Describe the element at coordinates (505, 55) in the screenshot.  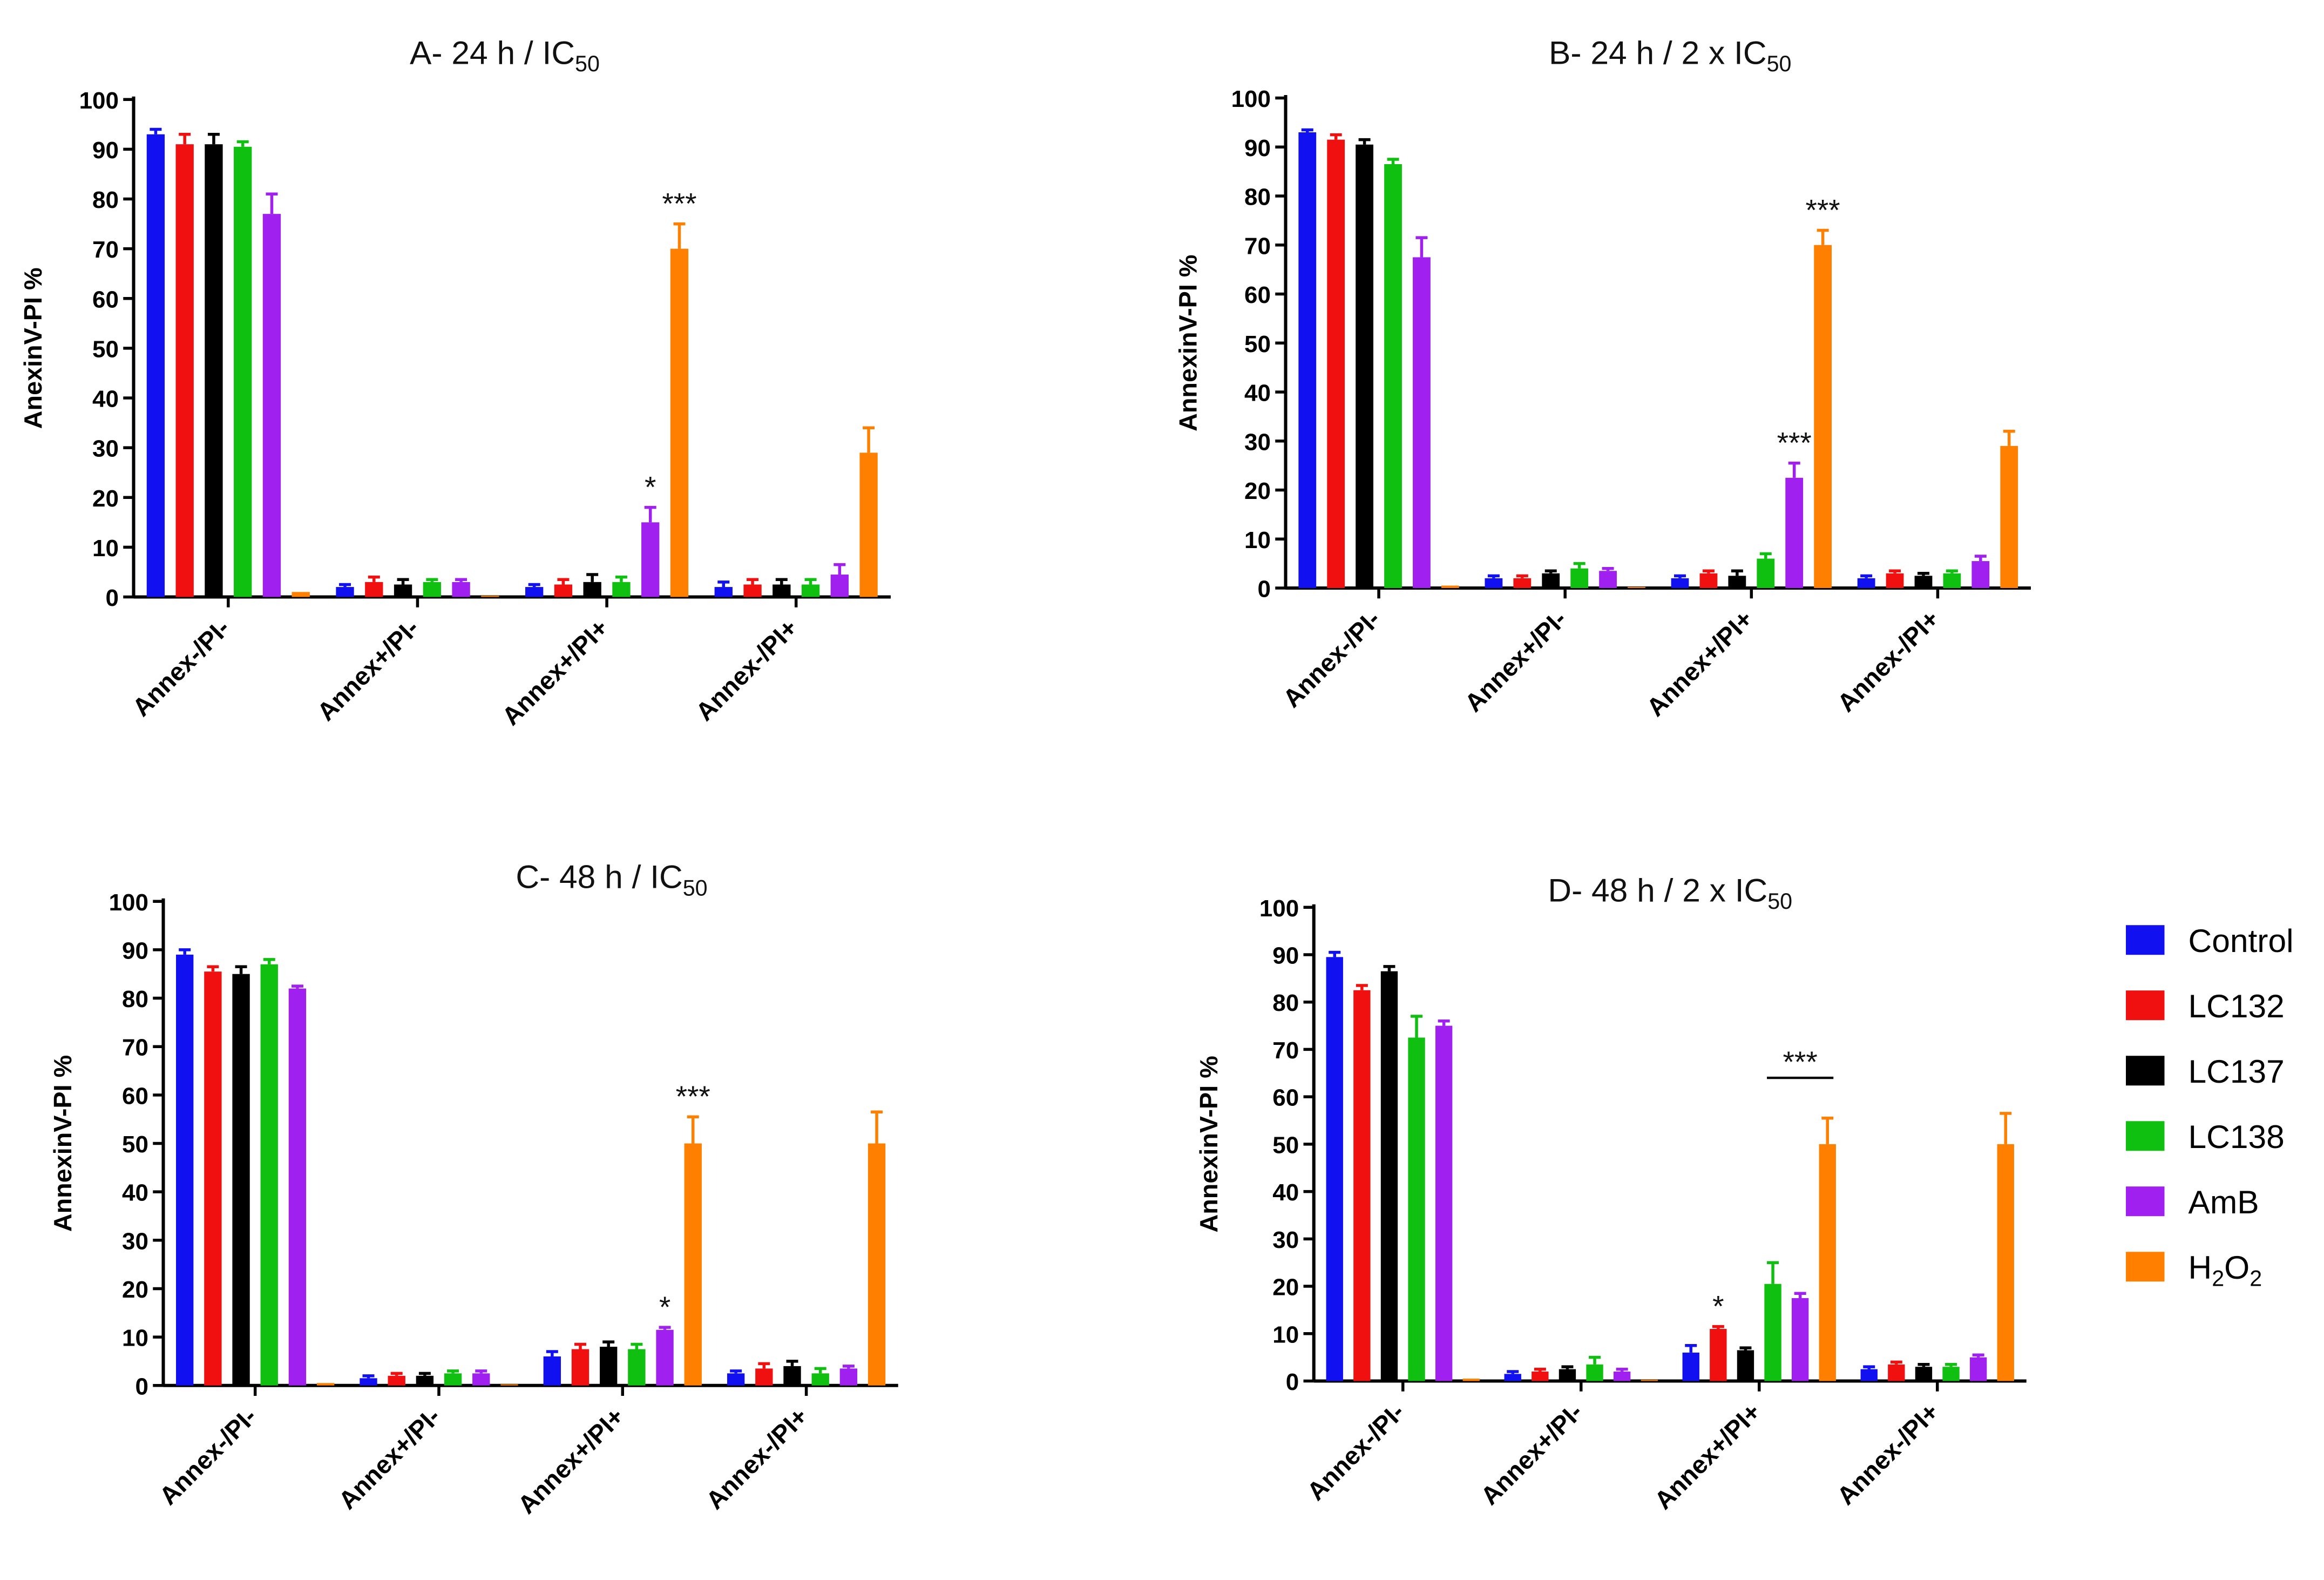
I see `chart-title: A- 24 h / IC50` at that location.